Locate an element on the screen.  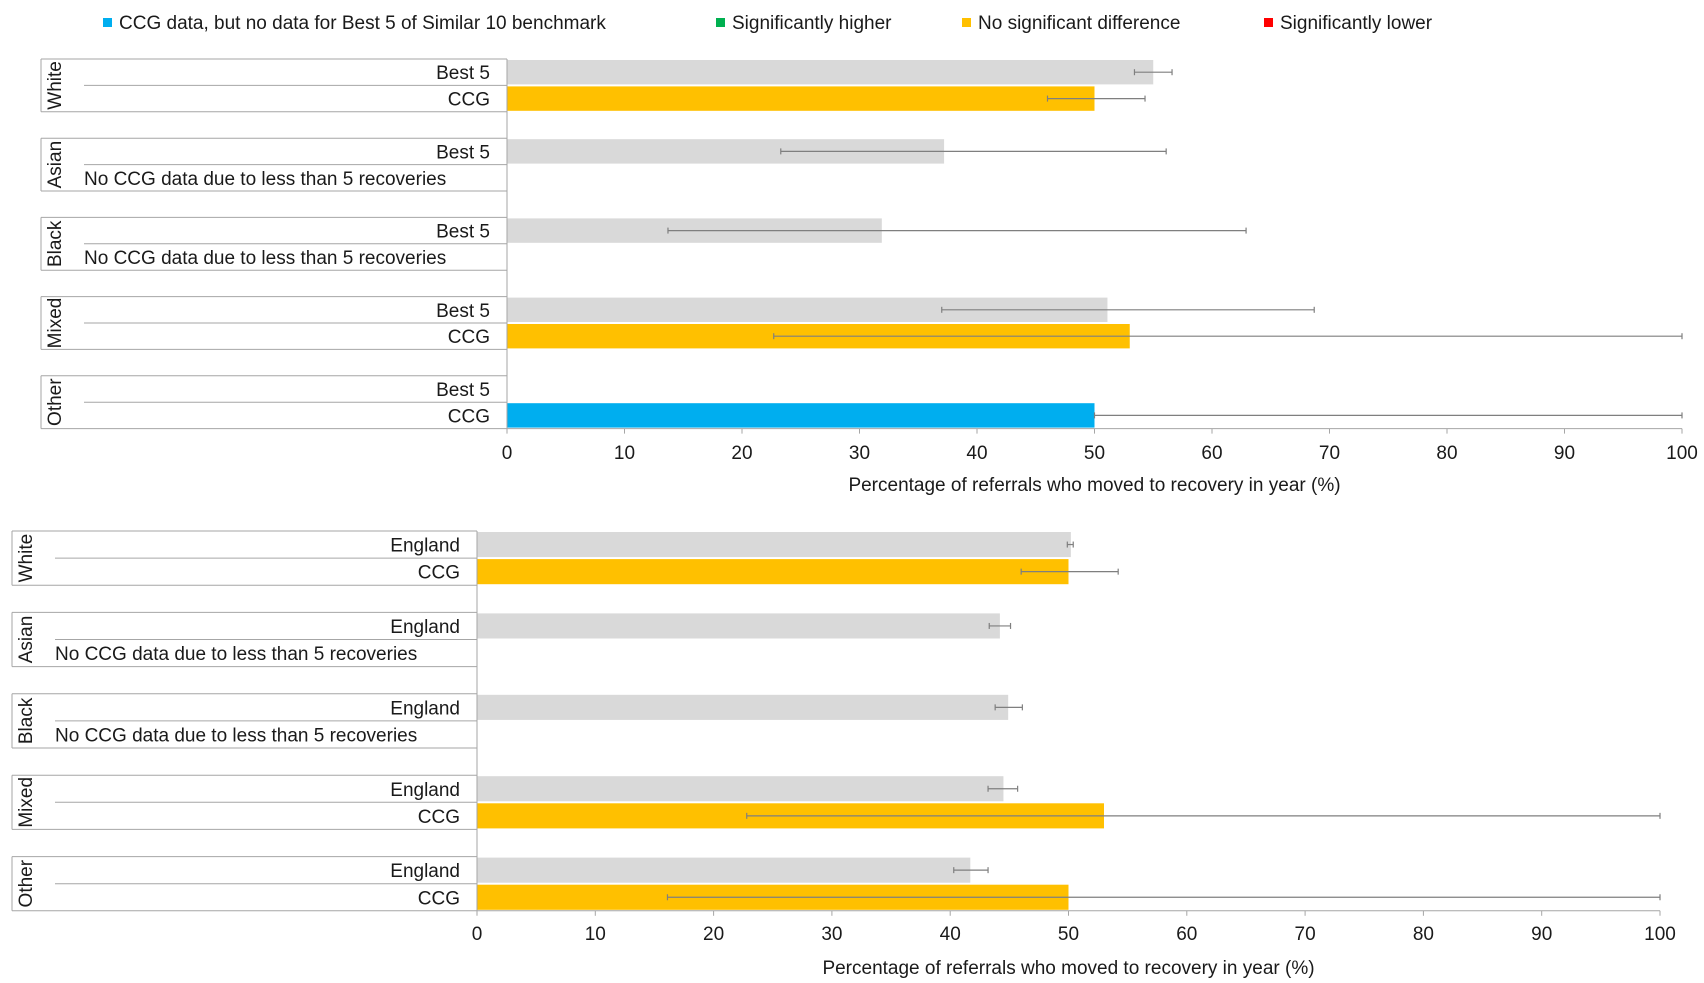
legend-label: Significantly lower is located at coordinates (1356, 23).